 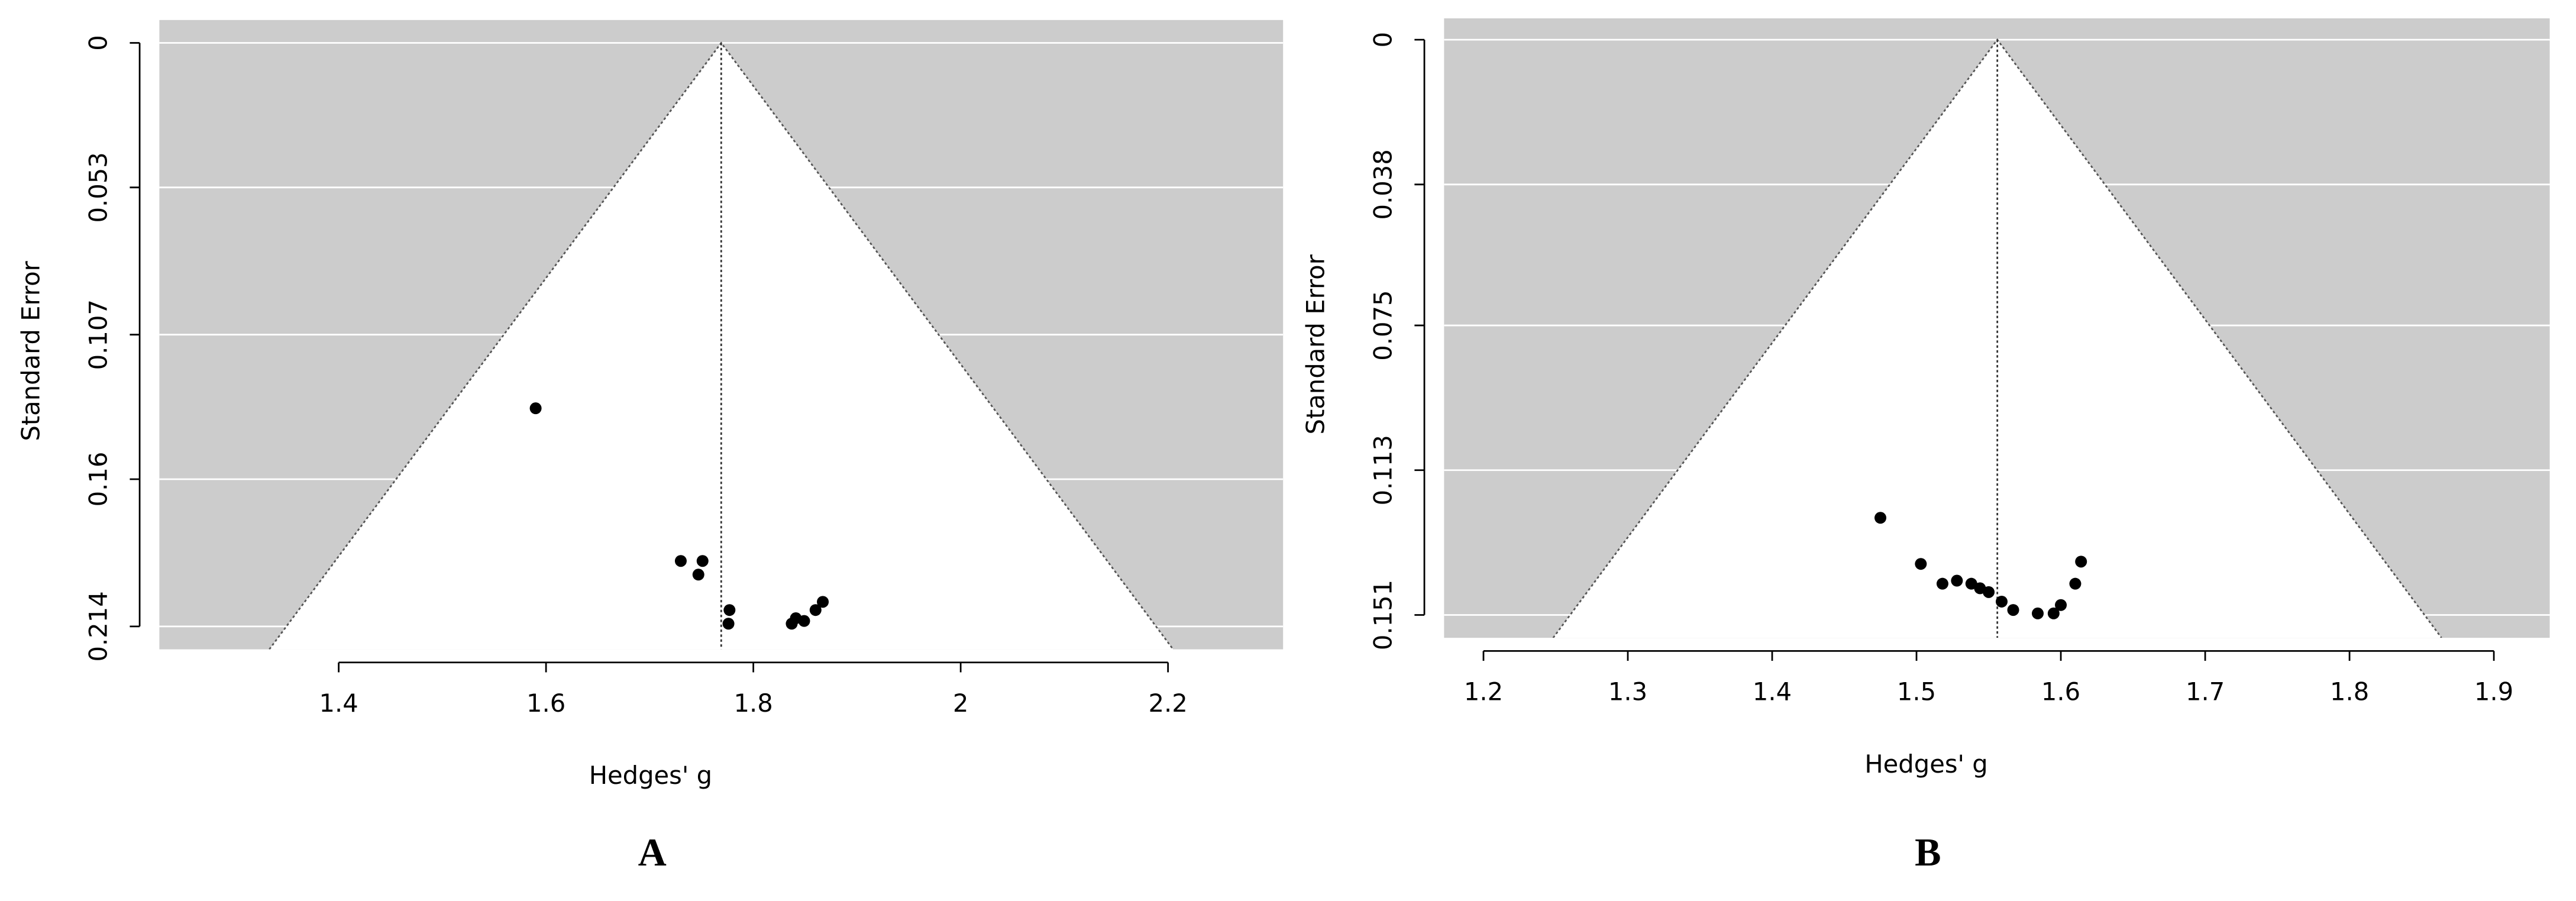 I want to click on y-tick-label: 0.075, so click(x=1382, y=325).